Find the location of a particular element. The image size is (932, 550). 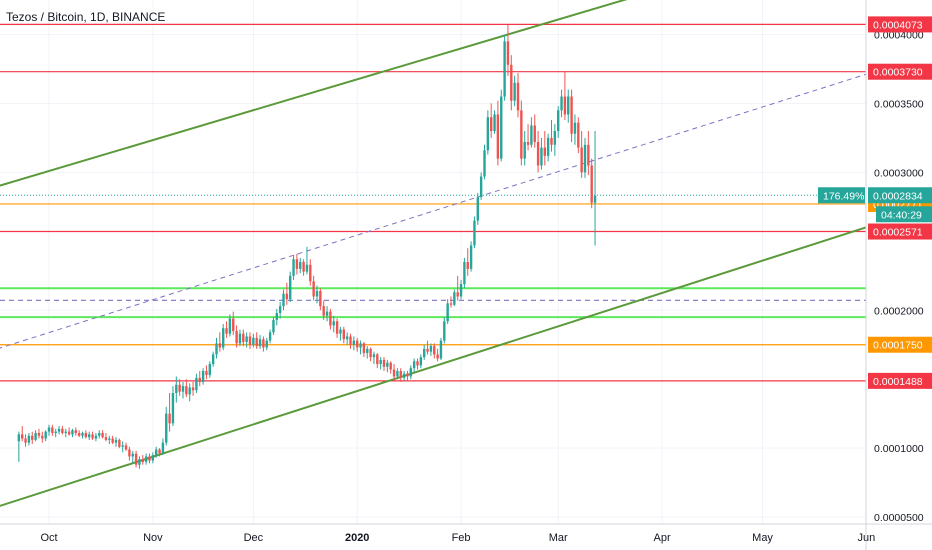

level-price-tag-bg is located at coordinates (900, 24).